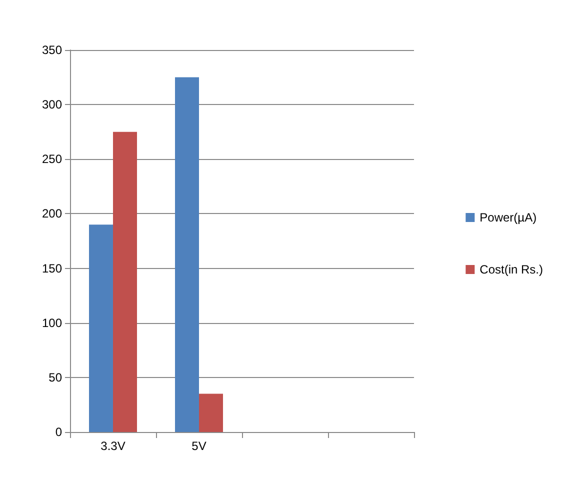 This screenshot has width=566, height=487. I want to click on x-tick-label: 5V, so click(199, 446).